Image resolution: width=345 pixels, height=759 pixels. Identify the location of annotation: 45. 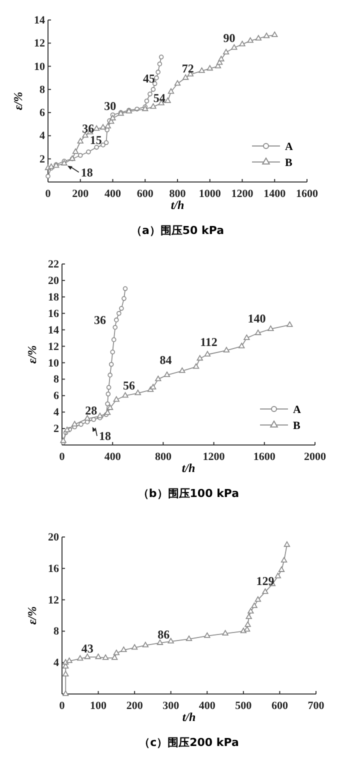
(149, 78).